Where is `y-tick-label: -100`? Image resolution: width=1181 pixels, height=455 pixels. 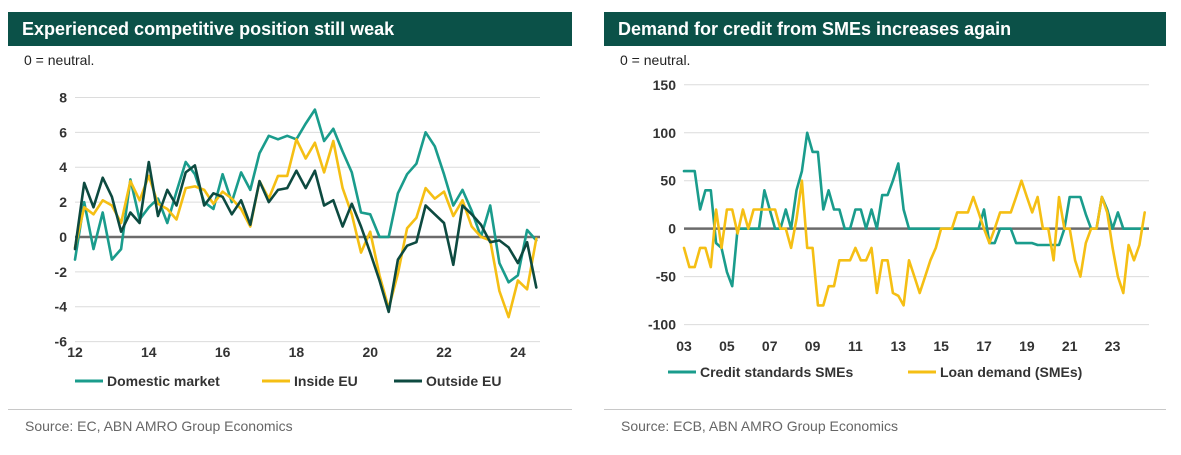
y-tick-label: -100 is located at coordinates (662, 325).